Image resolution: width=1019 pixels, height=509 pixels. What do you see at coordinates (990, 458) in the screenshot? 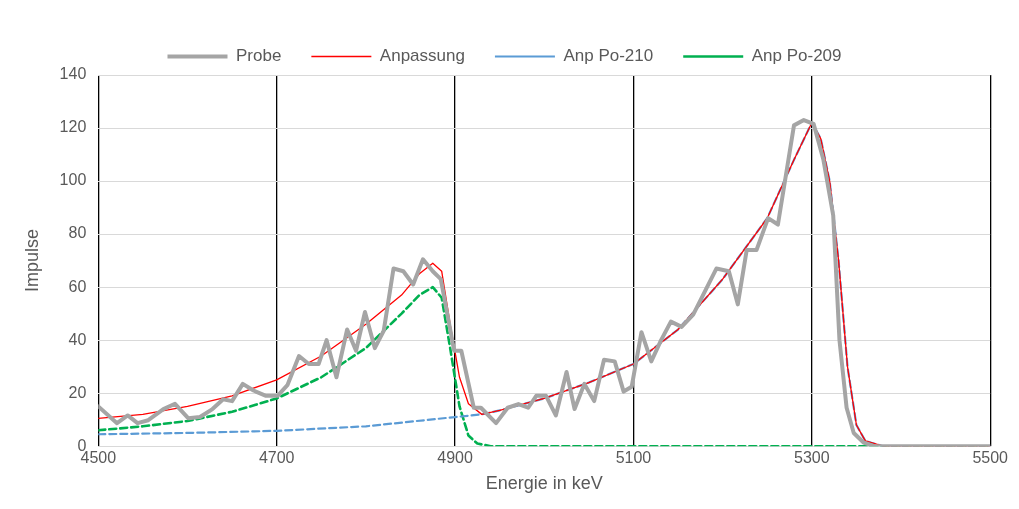
I see `x-tick-label: 5500` at bounding box center [990, 458].